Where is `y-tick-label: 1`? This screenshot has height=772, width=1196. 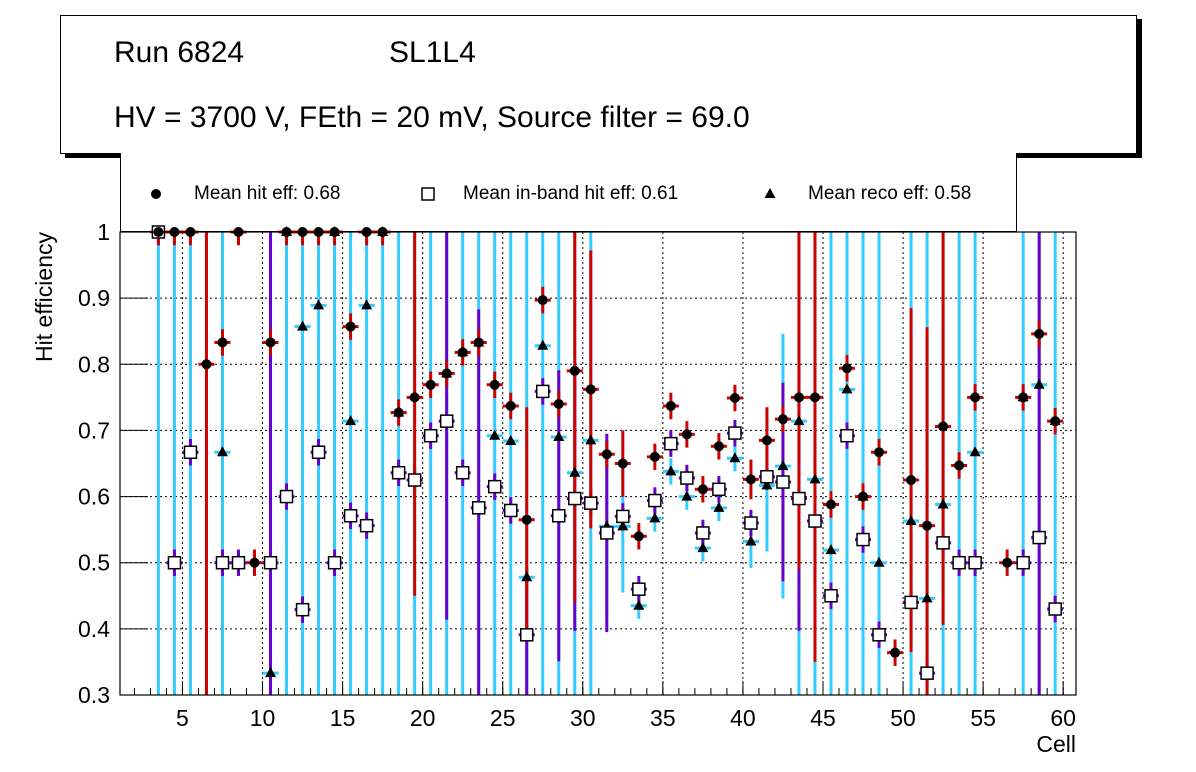
y-tick-label: 1 is located at coordinates (103, 232).